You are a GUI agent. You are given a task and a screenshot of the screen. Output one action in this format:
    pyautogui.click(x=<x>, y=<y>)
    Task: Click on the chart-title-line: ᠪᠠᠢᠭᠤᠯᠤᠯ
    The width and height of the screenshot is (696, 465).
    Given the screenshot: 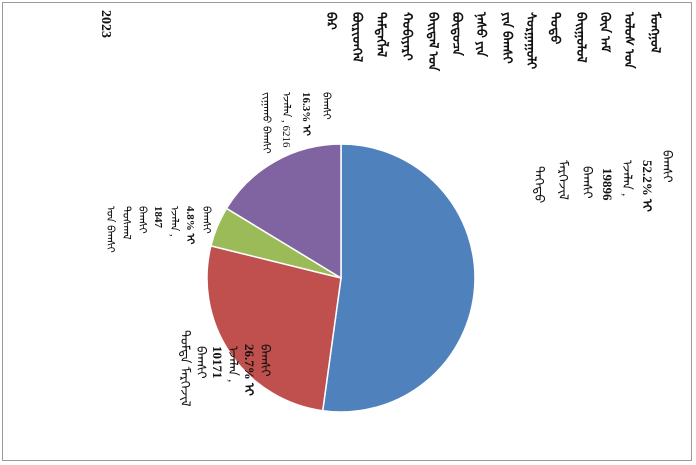 What is the action you would take?
    pyautogui.click(x=581, y=37)
    